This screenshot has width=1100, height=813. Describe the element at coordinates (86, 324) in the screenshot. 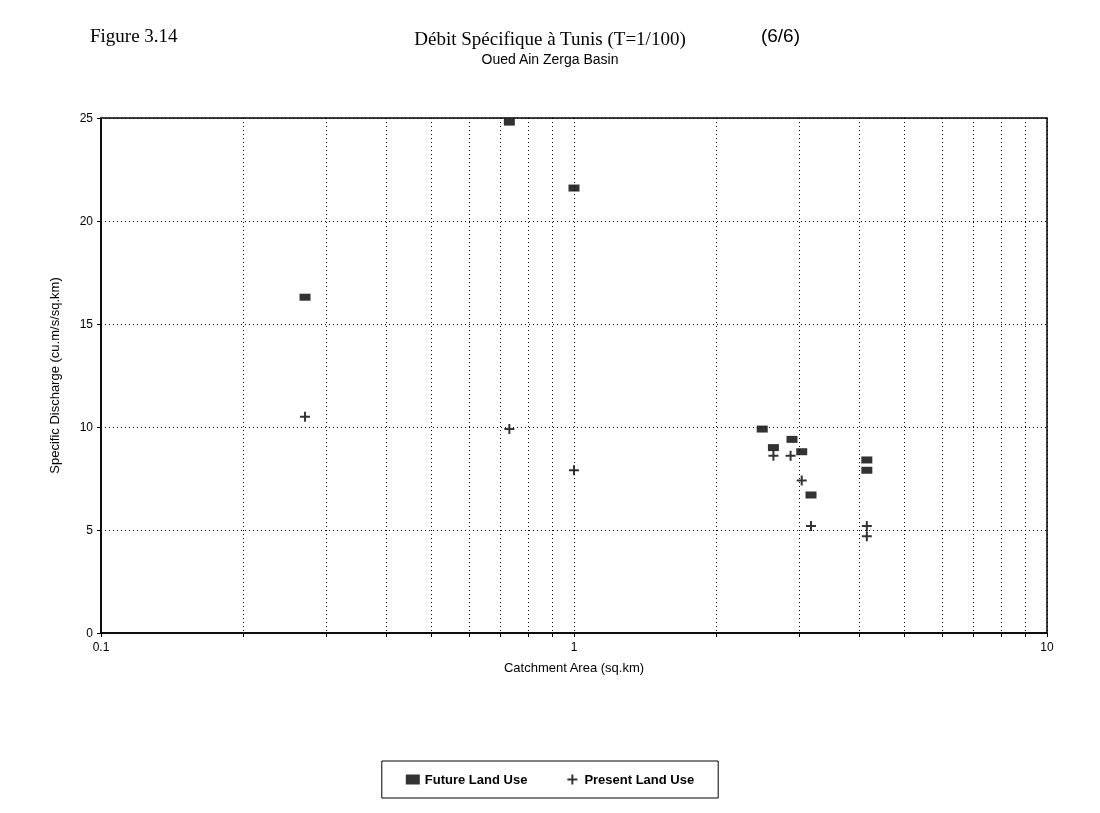

I see `y-tick-label: 15` at that location.